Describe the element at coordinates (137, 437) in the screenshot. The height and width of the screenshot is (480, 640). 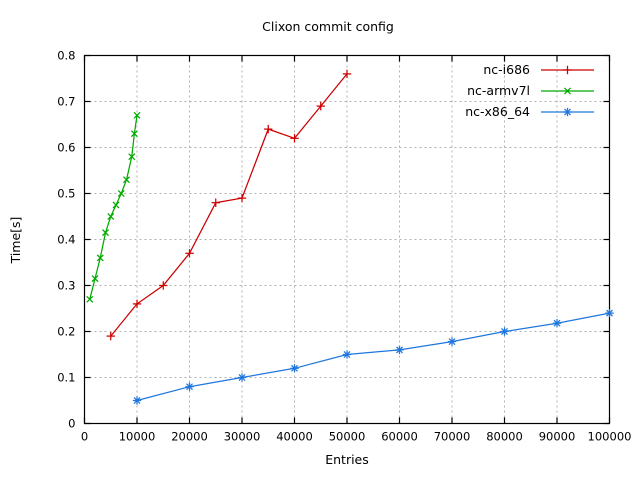
I see `x-tick-label: 10000` at that location.